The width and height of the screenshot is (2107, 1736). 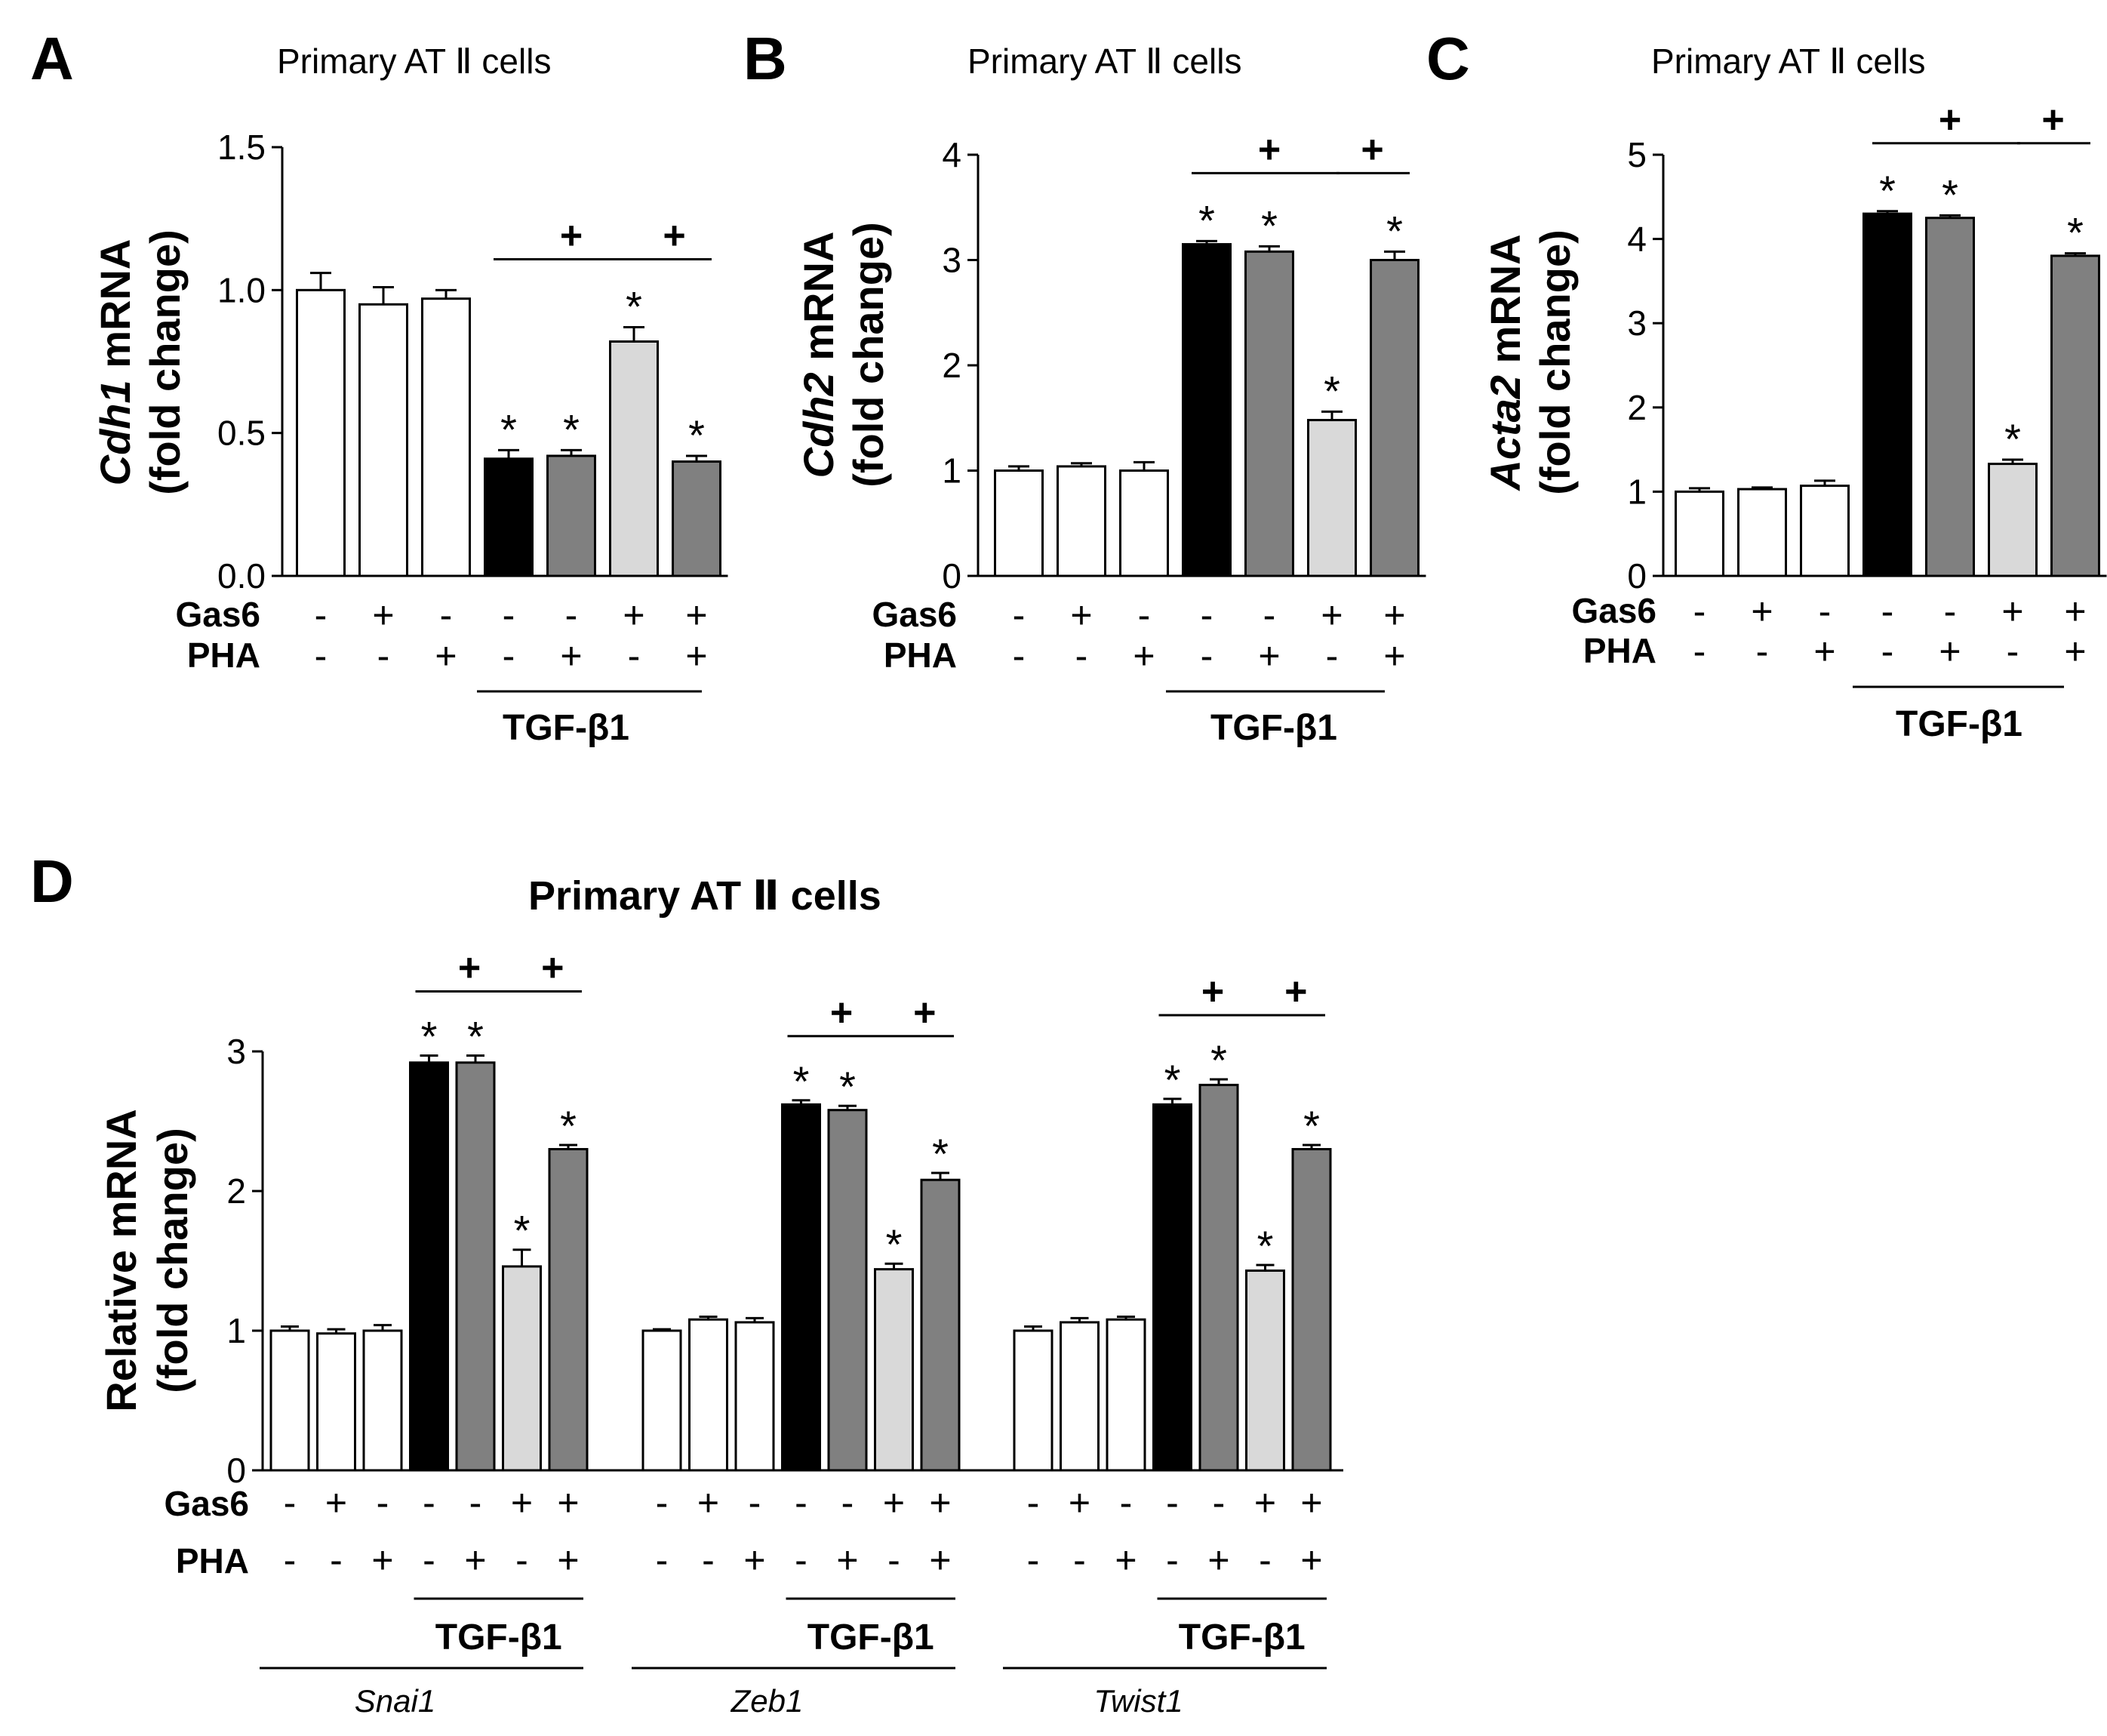 I want to click on panel-b-ylabel: Cdh2 mRNA, so click(x=819, y=355).